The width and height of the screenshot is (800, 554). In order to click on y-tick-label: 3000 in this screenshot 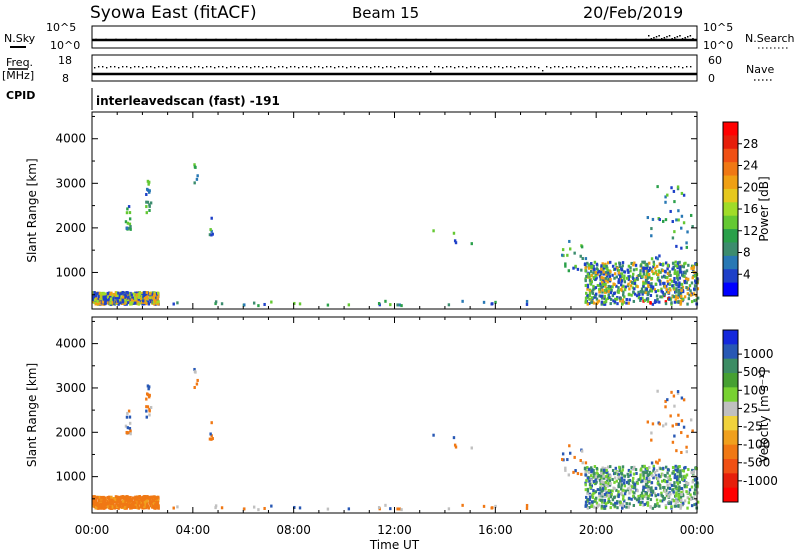, I will do `click(70, 183)`.